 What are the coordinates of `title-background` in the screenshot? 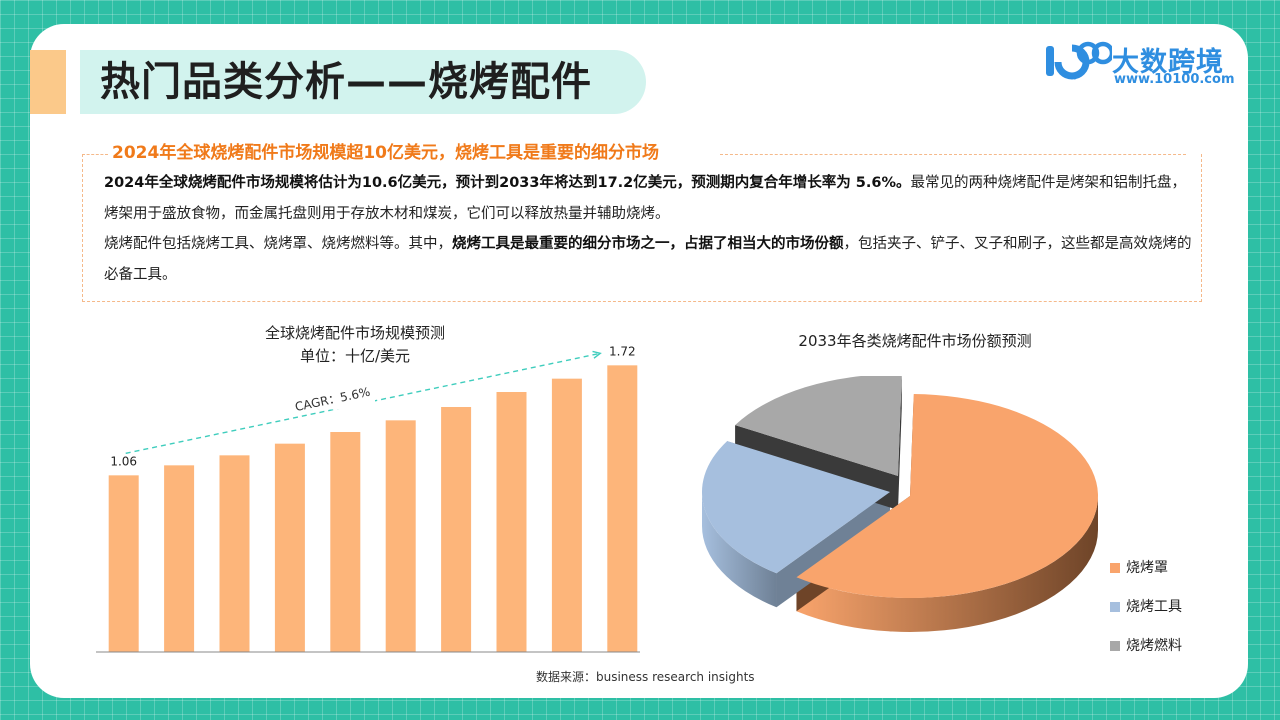 It's located at (363, 82).